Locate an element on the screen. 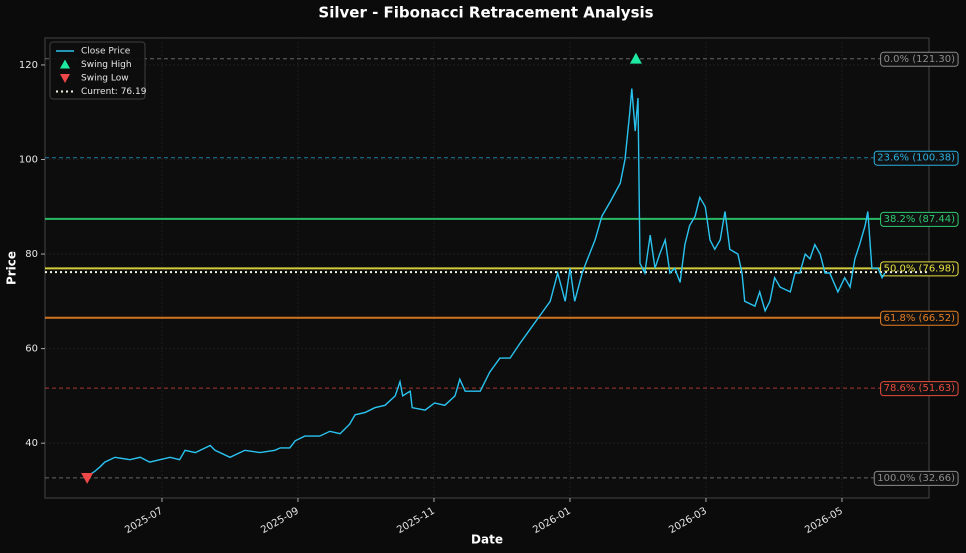  y-axis-label: Price is located at coordinates (12, 268).